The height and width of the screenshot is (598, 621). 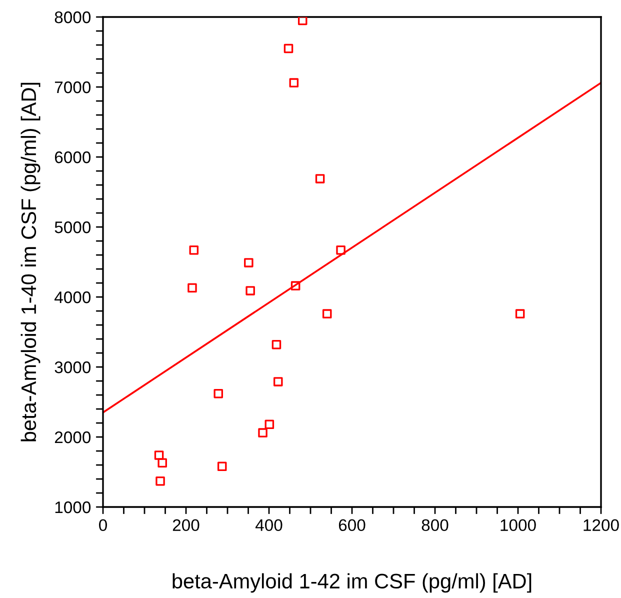 I want to click on x-tick-label: 800, so click(x=435, y=525).